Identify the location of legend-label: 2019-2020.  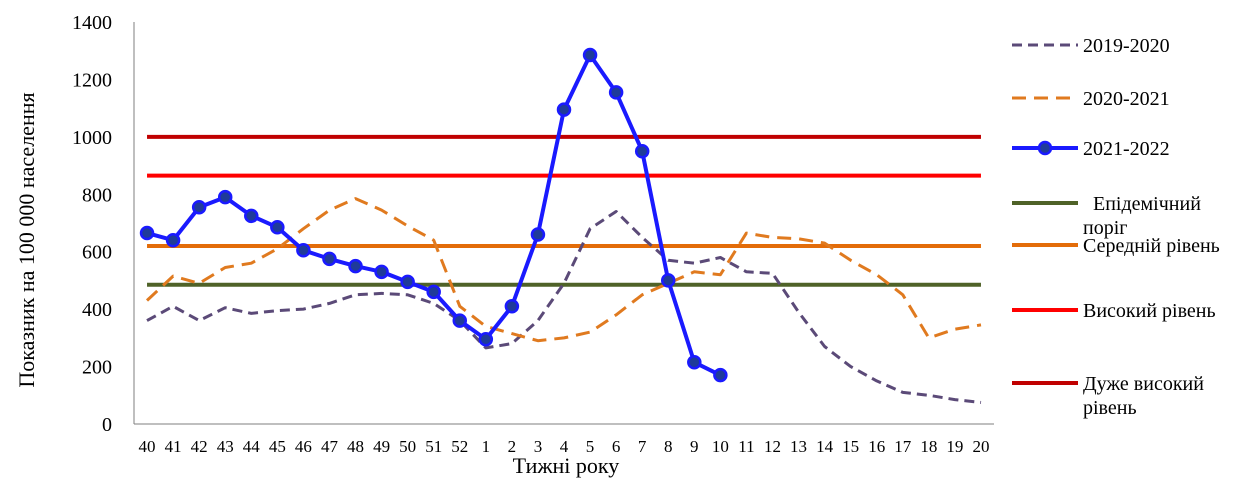
(1126, 46).